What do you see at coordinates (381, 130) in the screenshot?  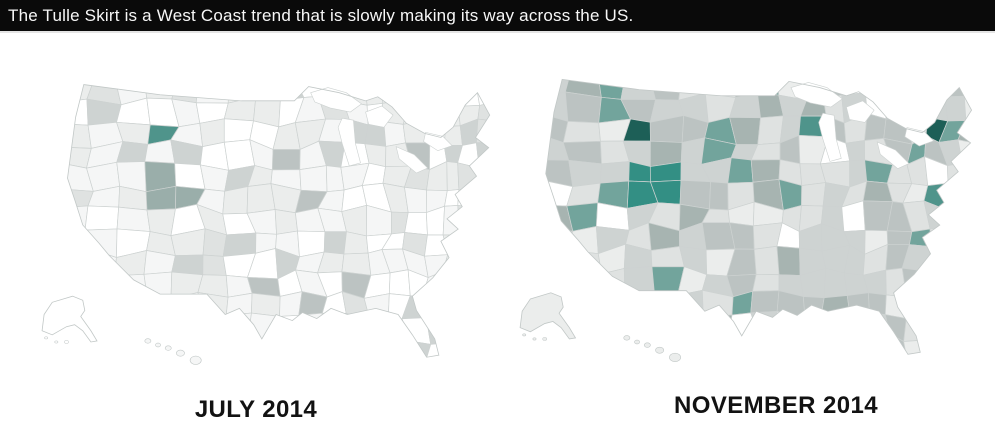 I see `great-lakes` at bounding box center [381, 130].